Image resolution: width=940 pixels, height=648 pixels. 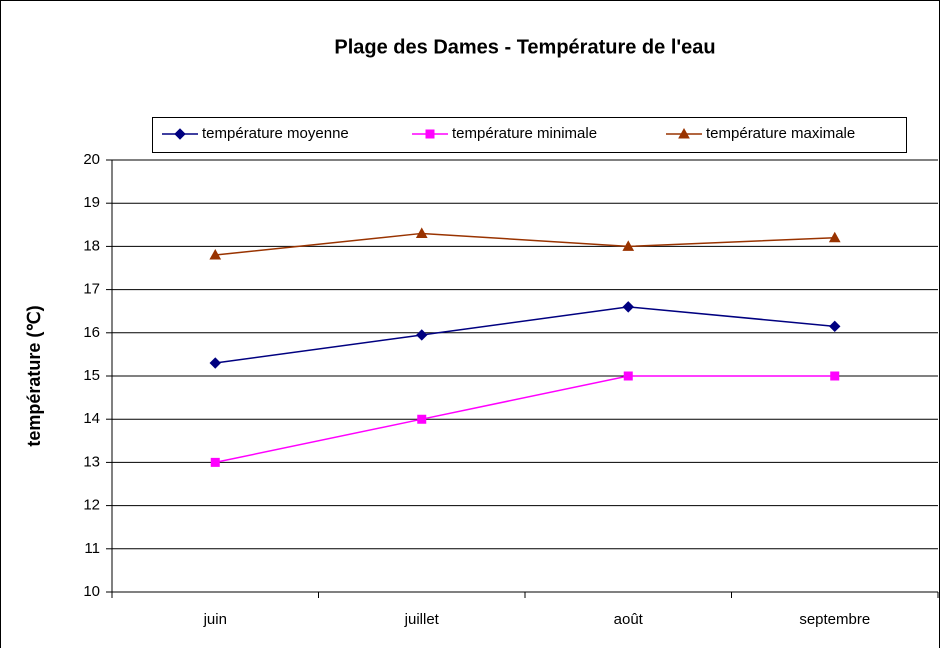 What do you see at coordinates (91, 202) in the screenshot?
I see `y-tick-label: 19` at bounding box center [91, 202].